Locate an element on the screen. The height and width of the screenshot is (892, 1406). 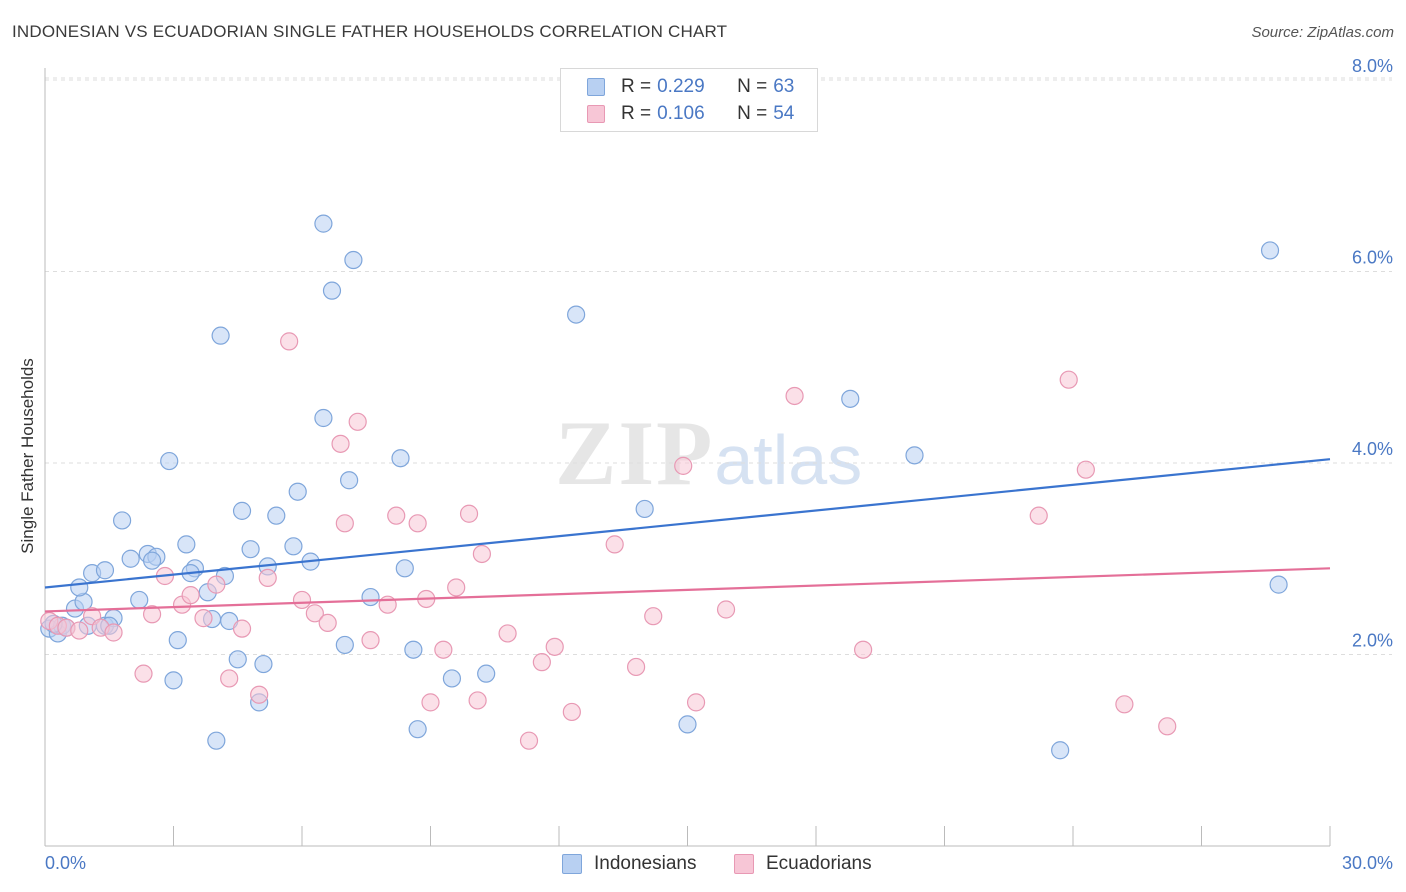
legend-item-ecuadorians: Ecuadorians is located at coordinates (803, 864).